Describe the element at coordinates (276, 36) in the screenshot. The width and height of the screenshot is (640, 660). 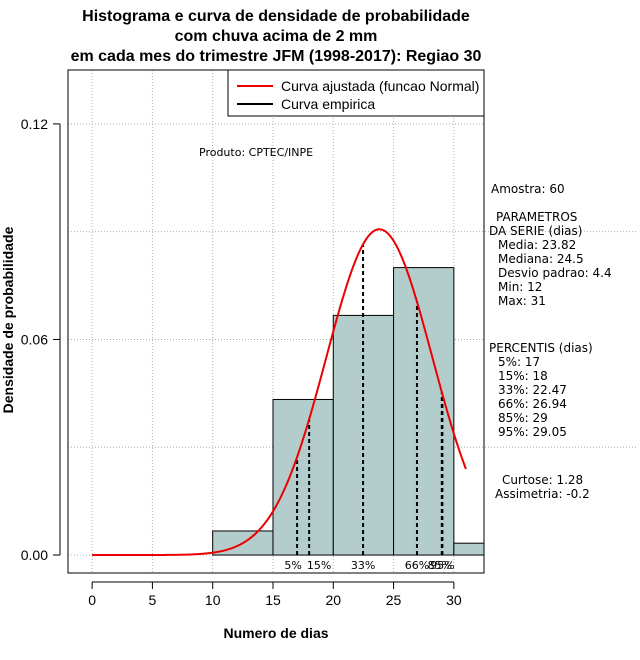
I see `chart-title-line-2: com chuva acima de 2 mm` at that location.